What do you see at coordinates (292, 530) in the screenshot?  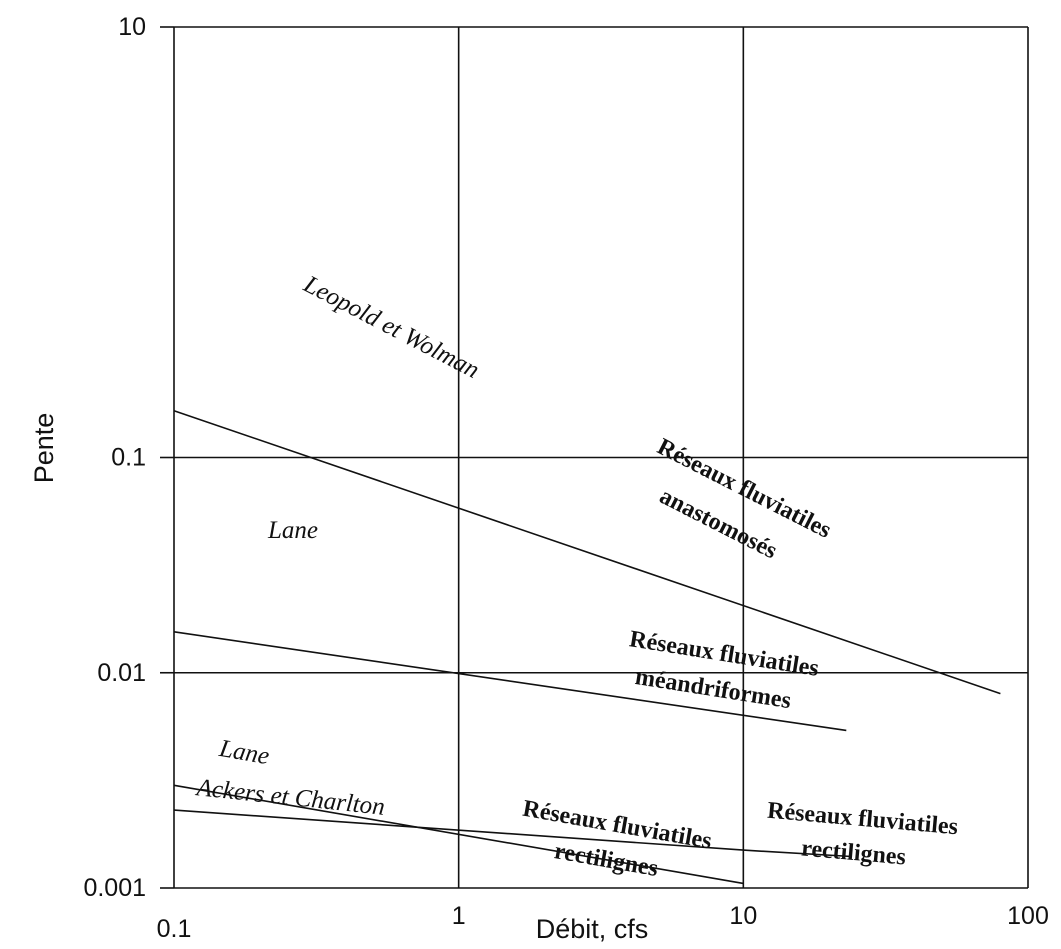 I see `annotation-1: Lane` at bounding box center [292, 530].